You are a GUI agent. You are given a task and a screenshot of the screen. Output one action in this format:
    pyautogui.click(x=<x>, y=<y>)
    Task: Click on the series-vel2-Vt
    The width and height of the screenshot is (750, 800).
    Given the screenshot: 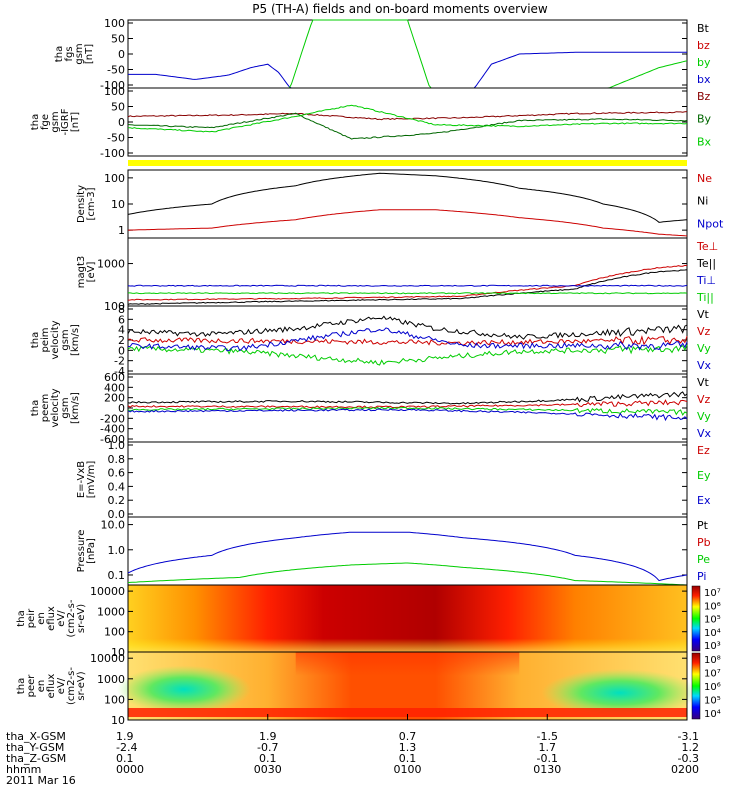 What is the action you would take?
    pyautogui.click(x=407, y=398)
    